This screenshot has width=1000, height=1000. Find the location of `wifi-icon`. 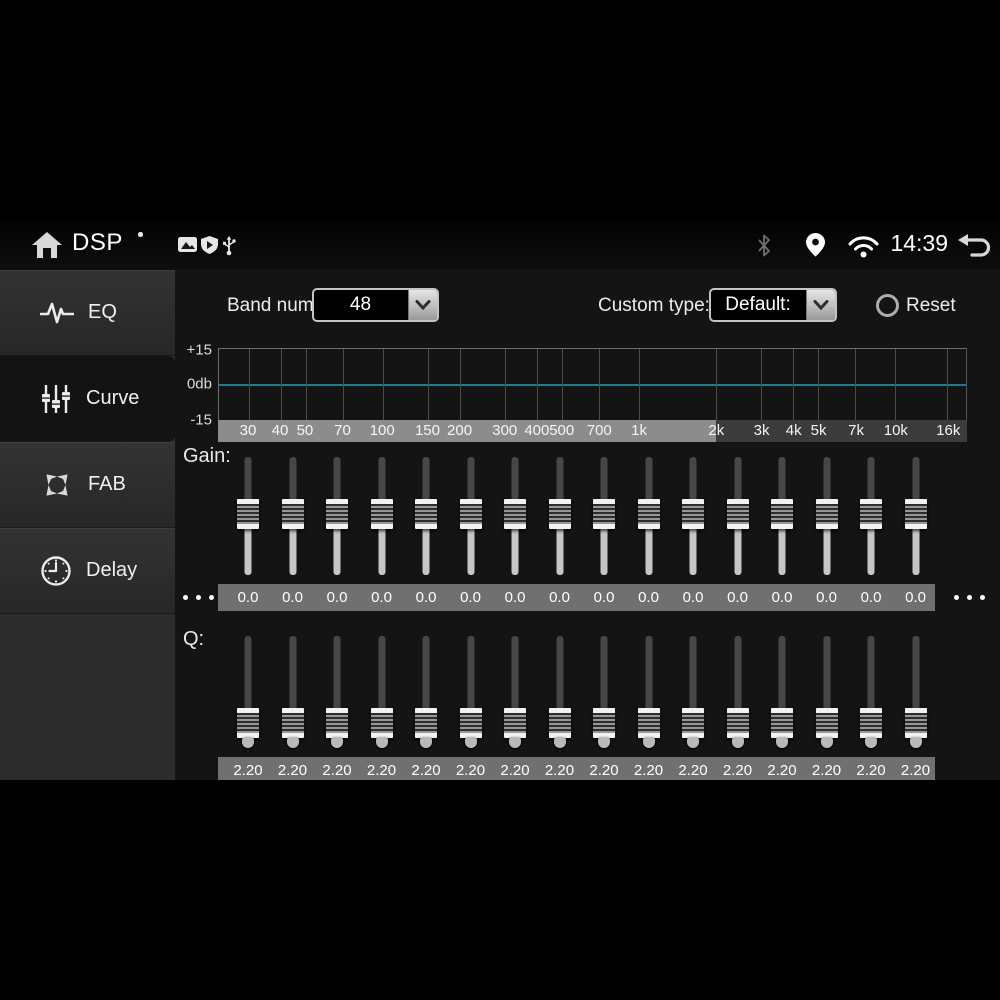

wifi-icon is located at coordinates (863, 247).